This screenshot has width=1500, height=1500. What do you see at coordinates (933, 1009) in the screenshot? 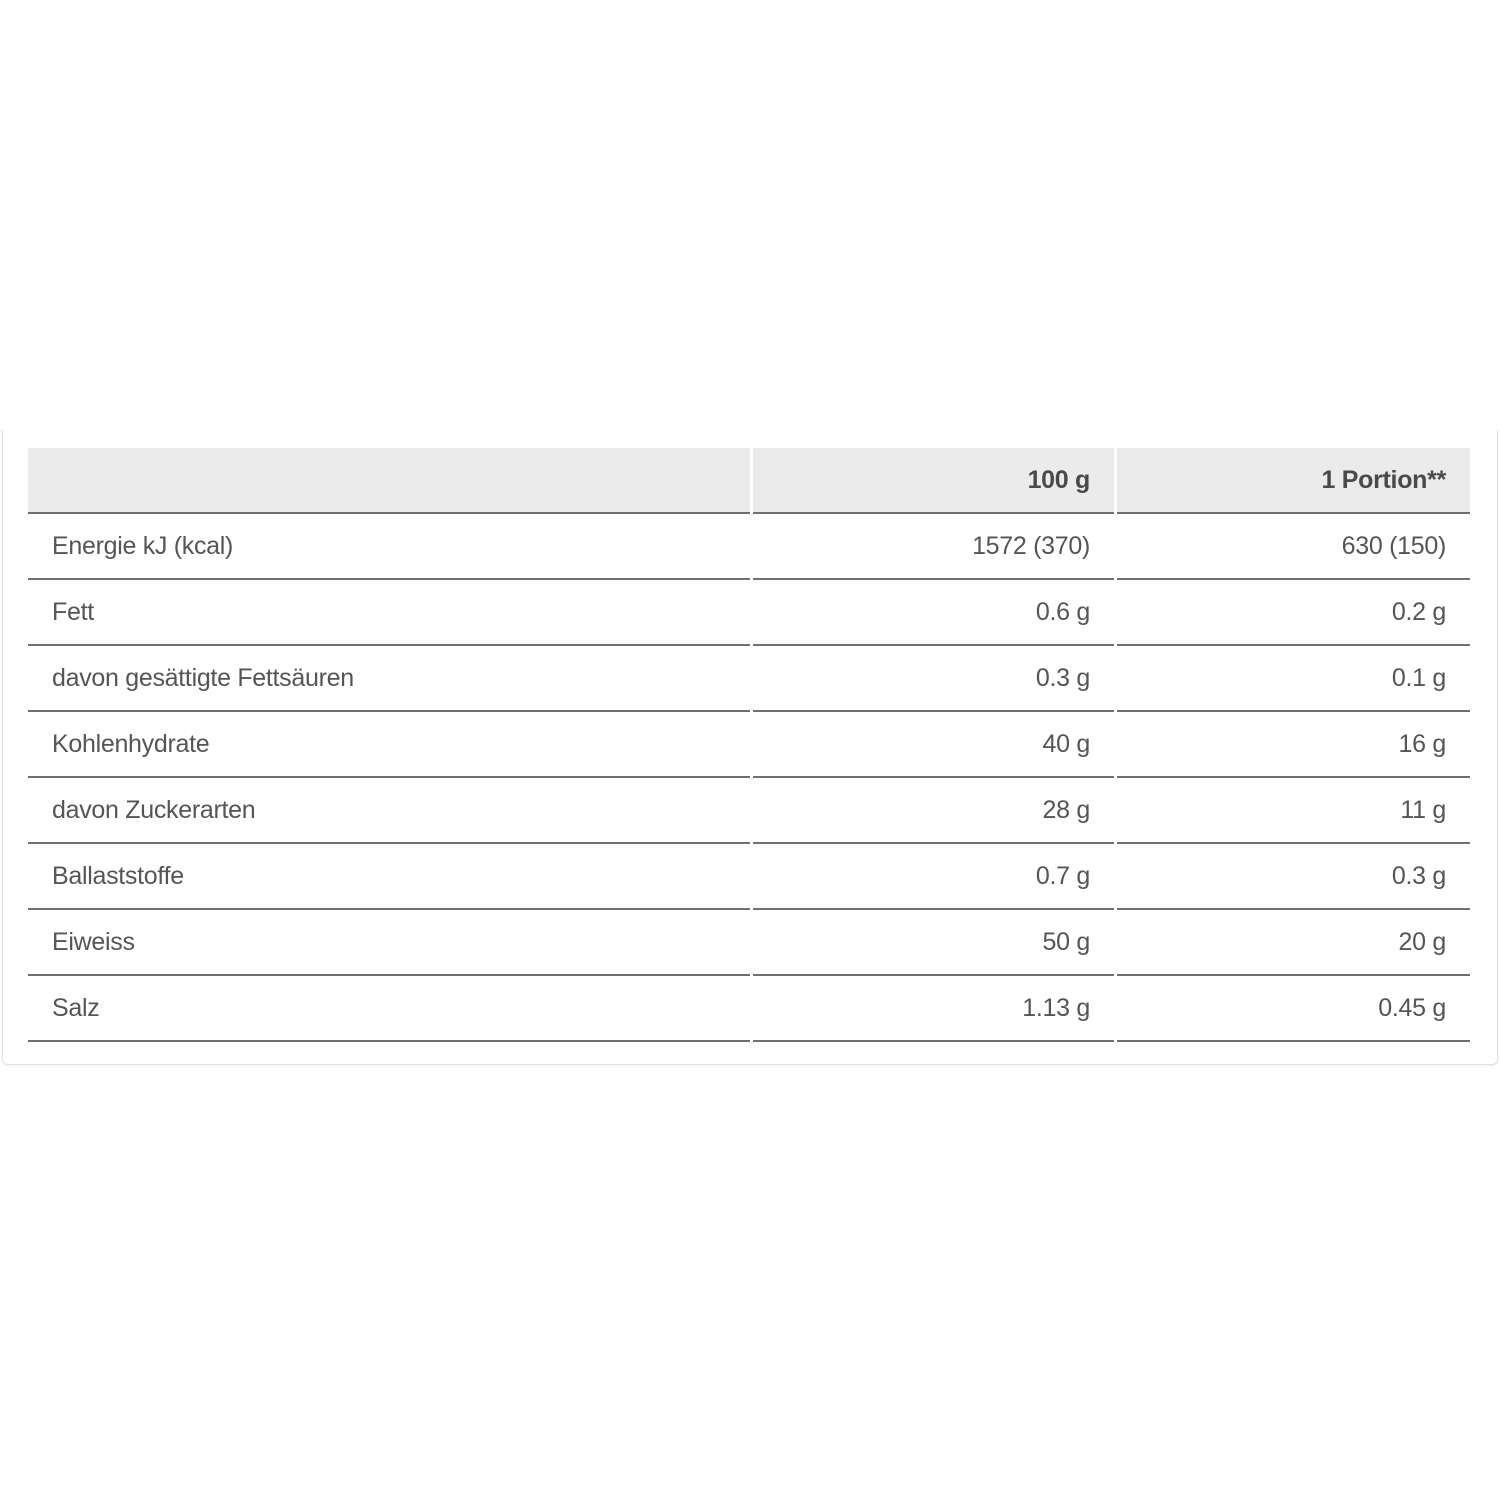
I see `value-per-100g: 1.13 g` at bounding box center [933, 1009].